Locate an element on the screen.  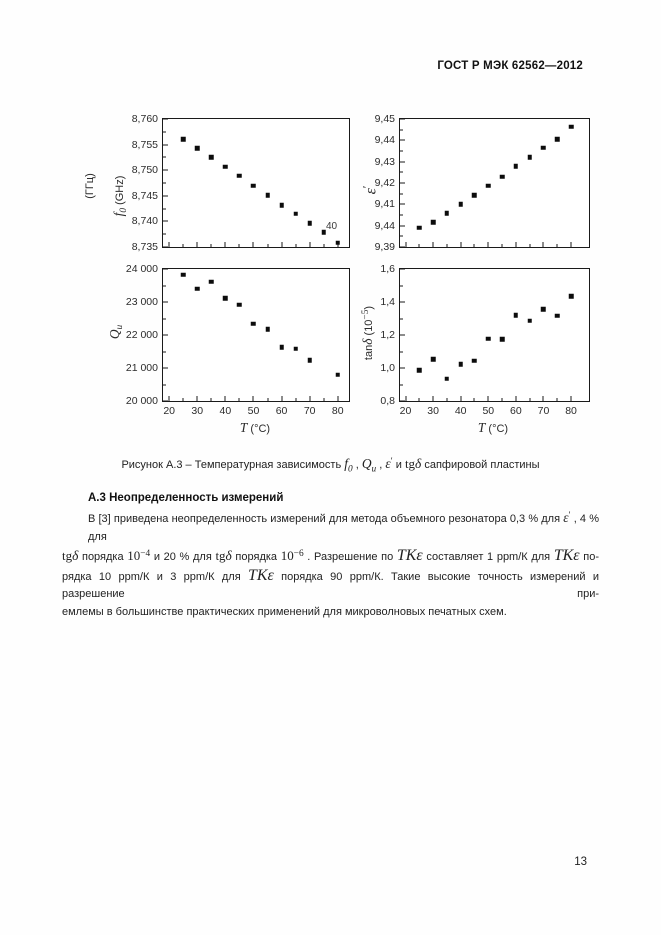
y-axis-tick-label: 9,41 is located at coordinates (384, 204).